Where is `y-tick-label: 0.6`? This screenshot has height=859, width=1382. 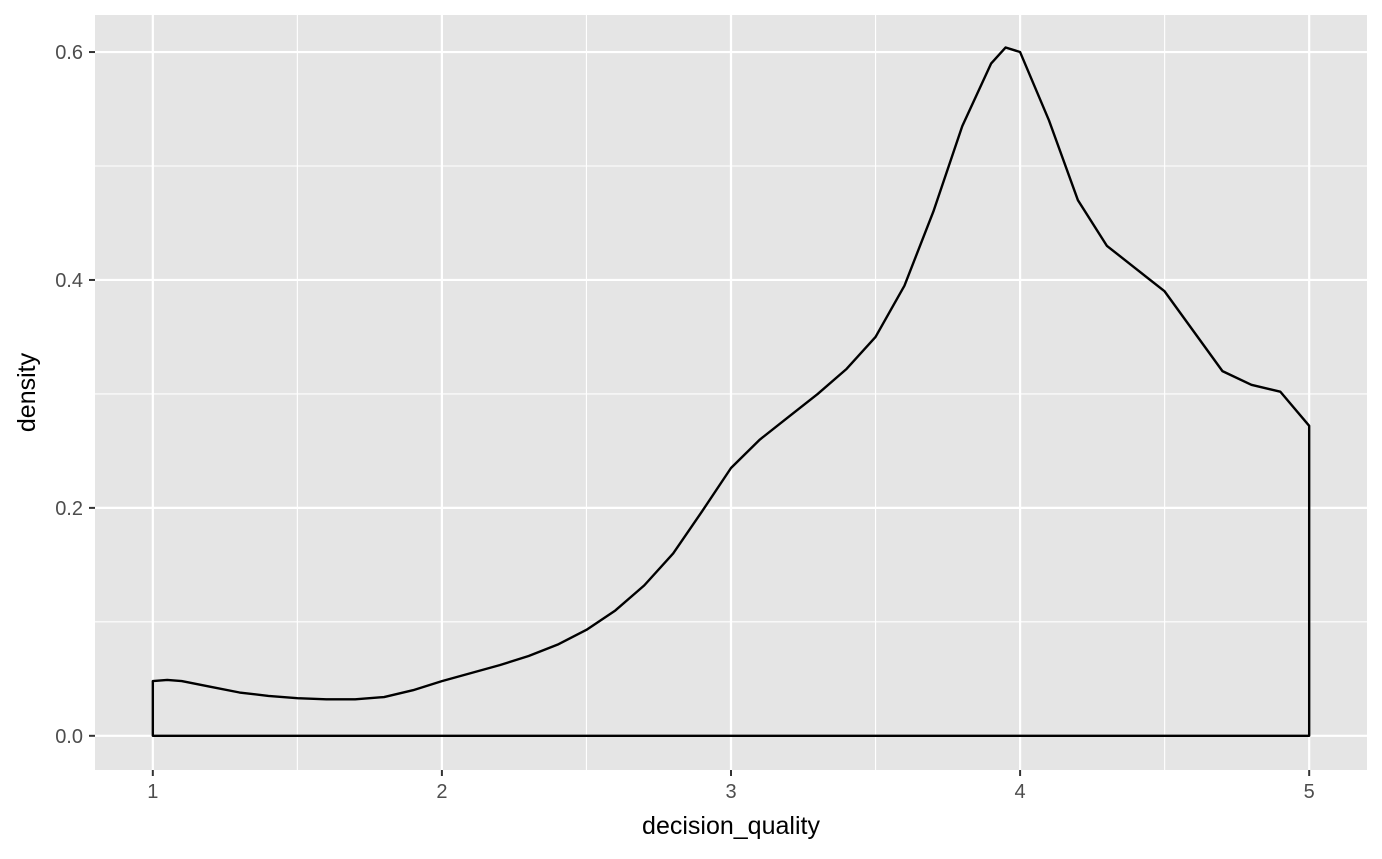
y-tick-label: 0.6 is located at coordinates (69, 53).